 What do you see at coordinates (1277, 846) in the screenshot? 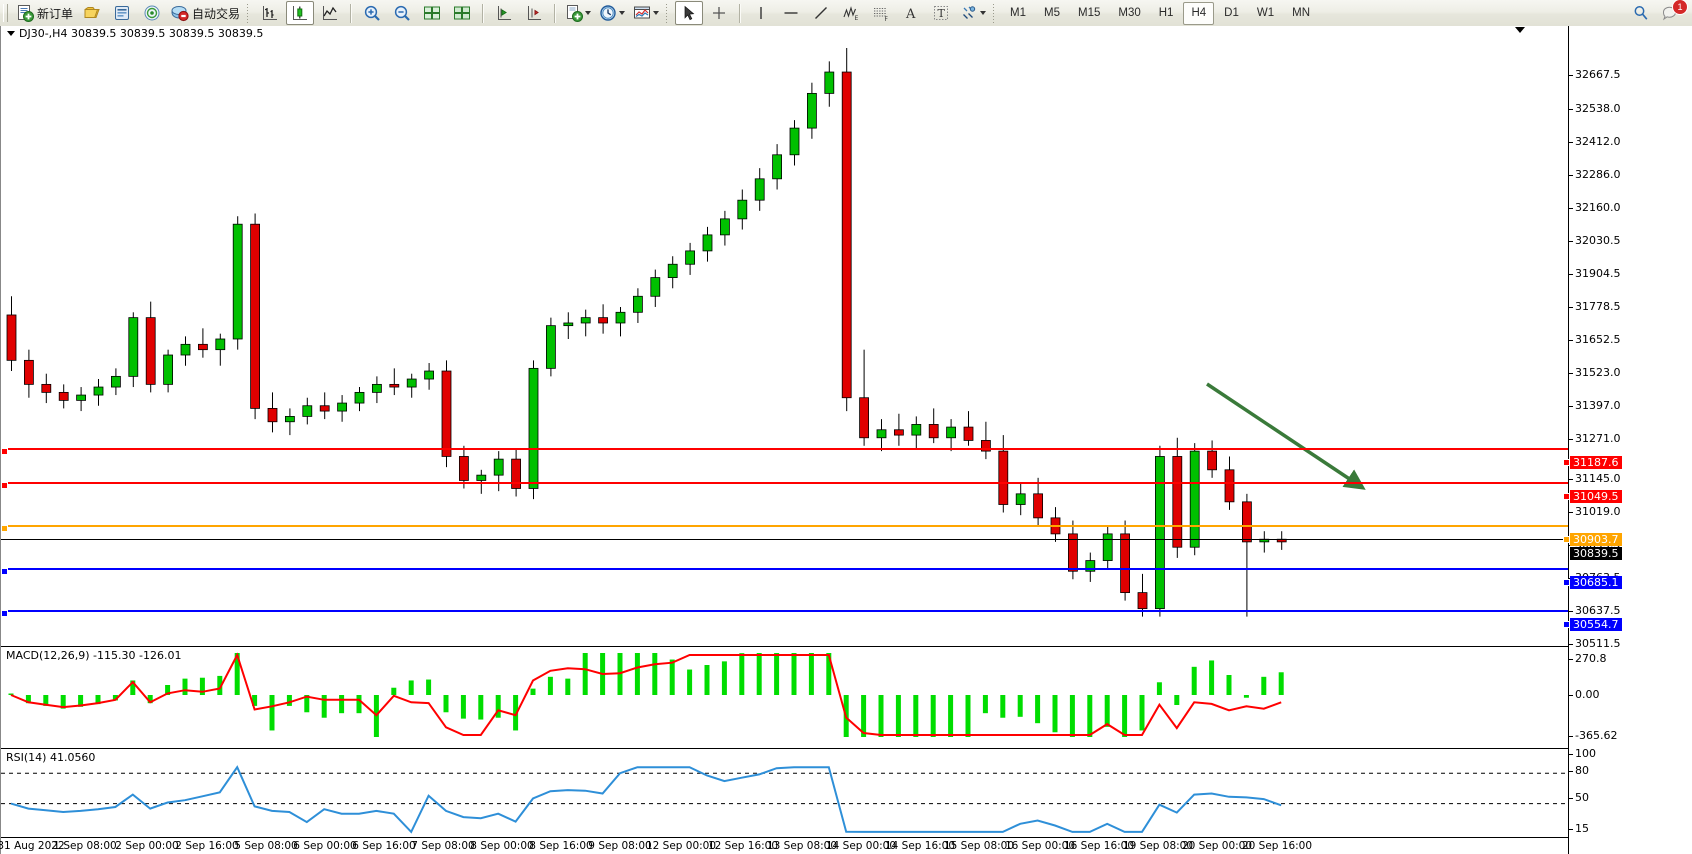
I see `time-tick: 20 Sep 16:00` at bounding box center [1277, 846].